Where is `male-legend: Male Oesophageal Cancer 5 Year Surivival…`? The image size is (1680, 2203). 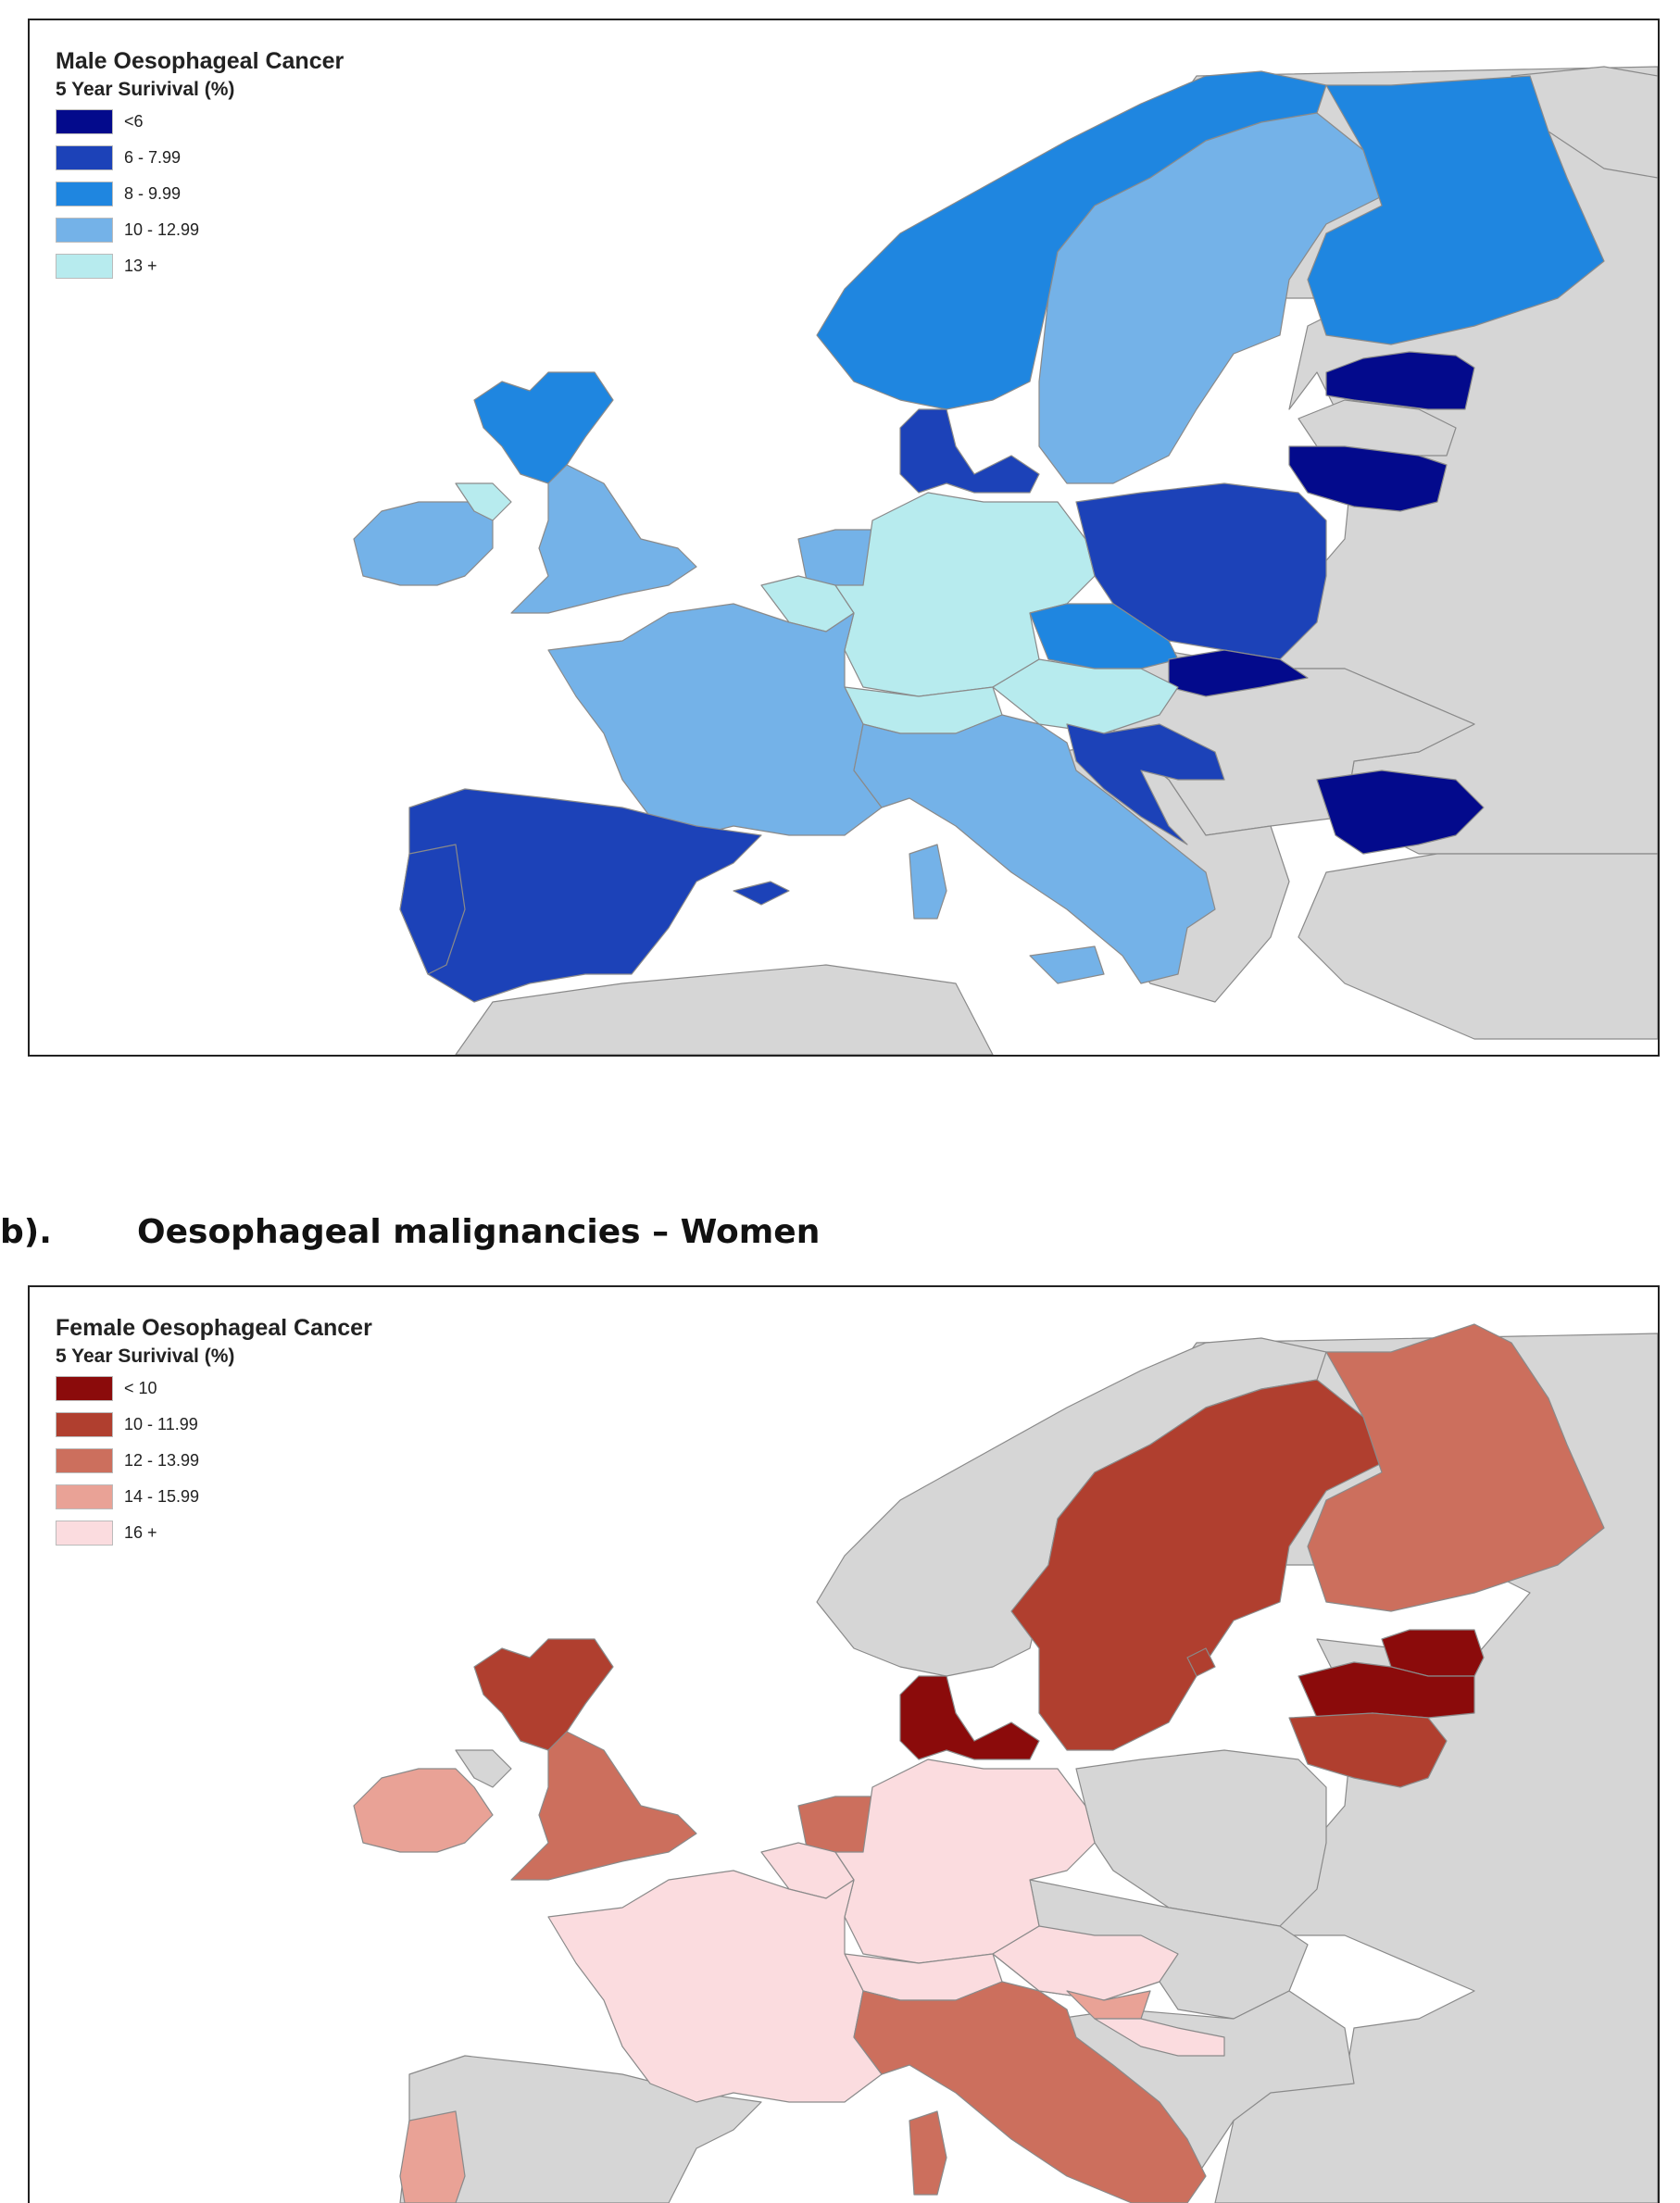
male-legend: Male Oesophageal Cancer 5 Year Surivival… is located at coordinates (200, 163).